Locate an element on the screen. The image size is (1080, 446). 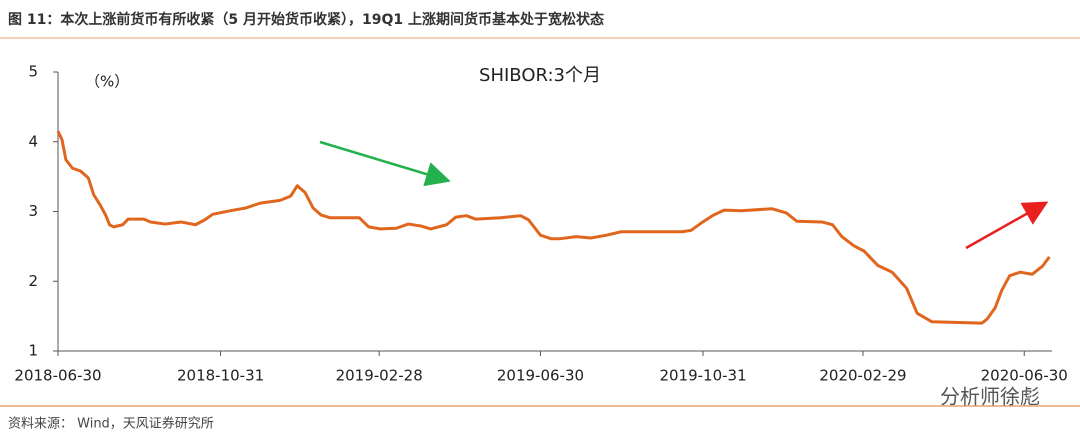
y-tick-label: 4 is located at coordinates (33, 141).